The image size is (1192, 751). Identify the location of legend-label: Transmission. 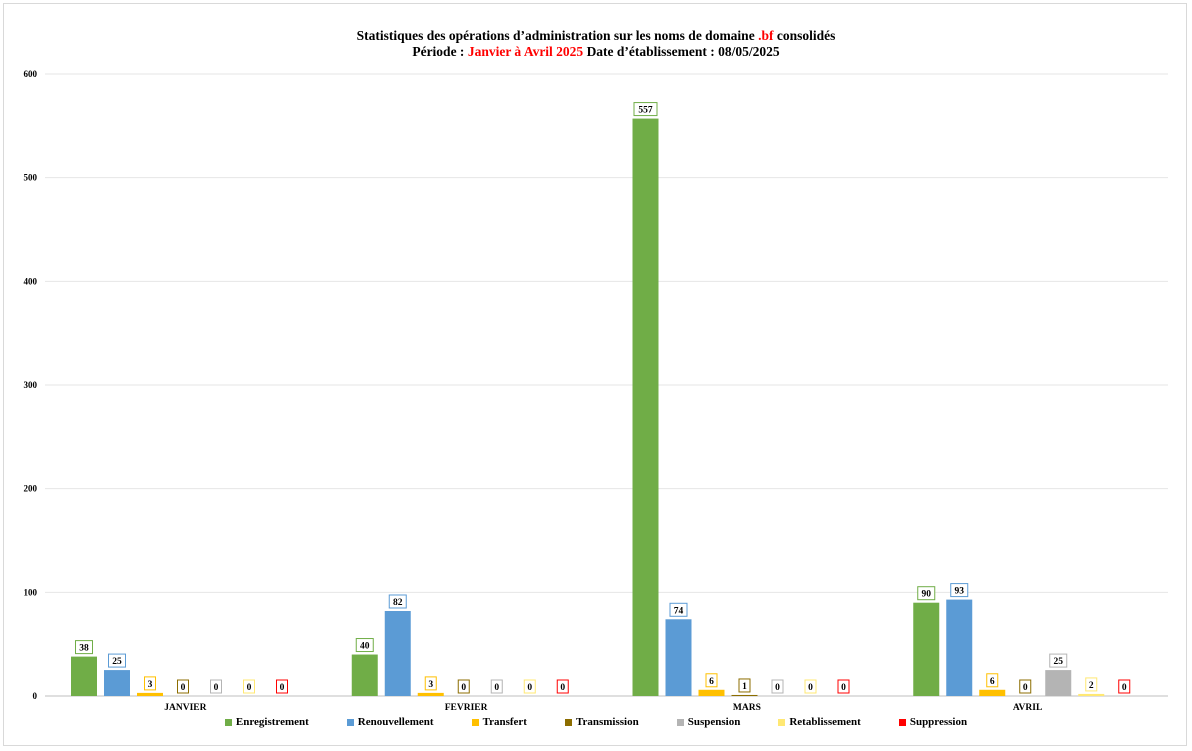
(607, 722).